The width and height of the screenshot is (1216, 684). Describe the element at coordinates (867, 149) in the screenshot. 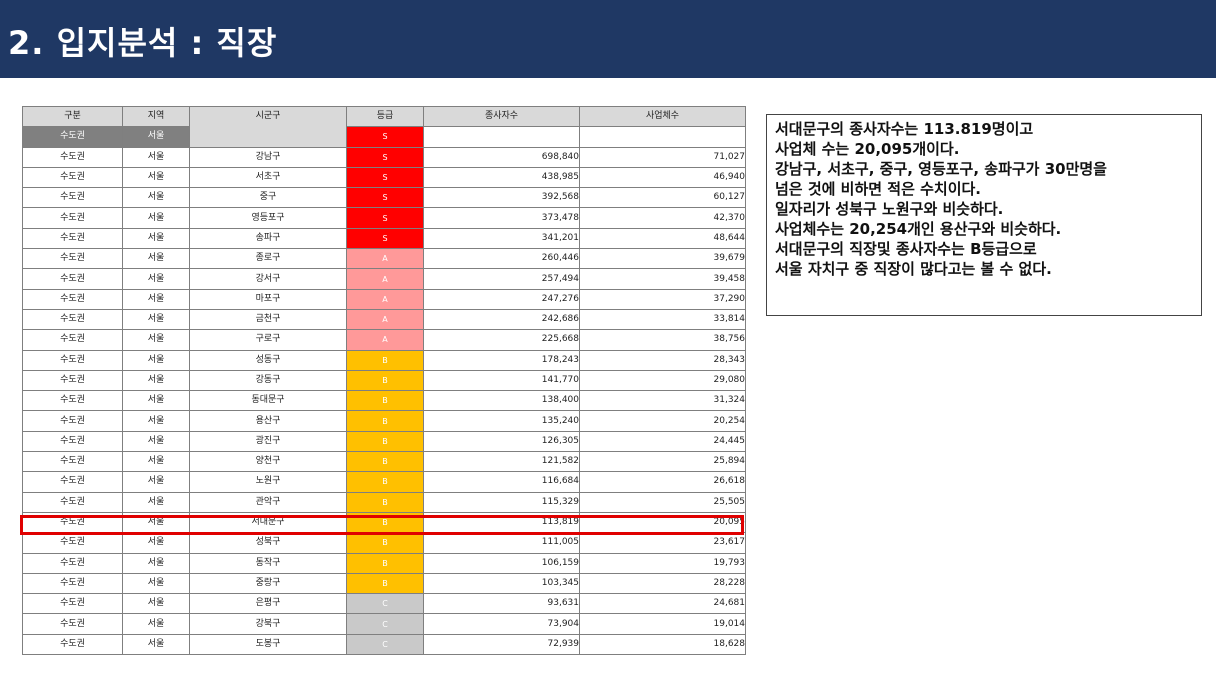

I see `note-line: 사업체 수는 20,095개이다.` at that location.